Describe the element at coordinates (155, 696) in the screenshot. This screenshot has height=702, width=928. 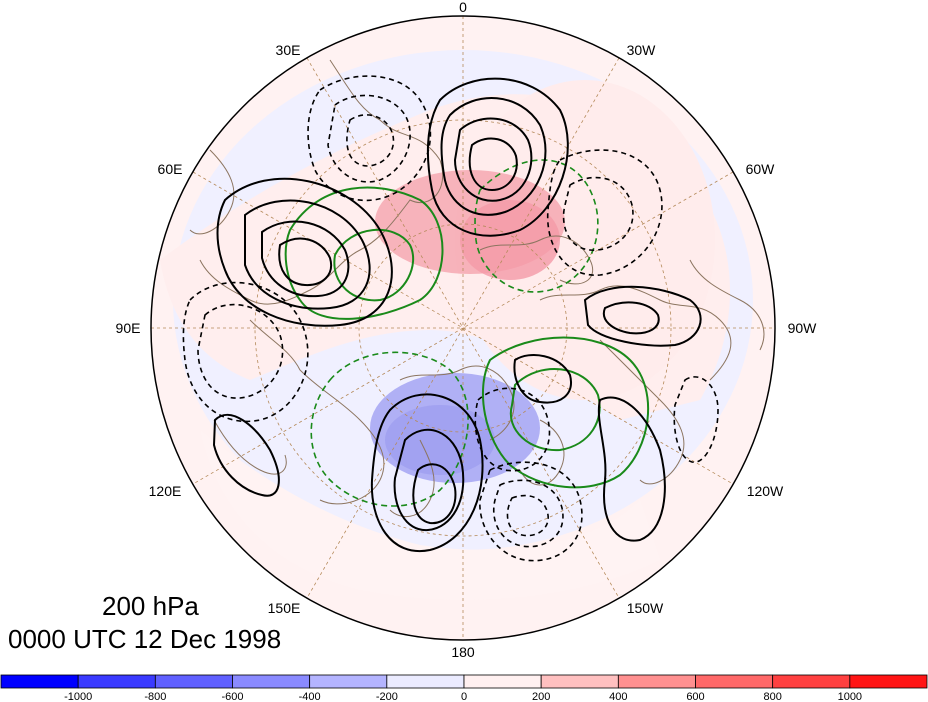
I see `colorbar-tick-label: -800` at that location.